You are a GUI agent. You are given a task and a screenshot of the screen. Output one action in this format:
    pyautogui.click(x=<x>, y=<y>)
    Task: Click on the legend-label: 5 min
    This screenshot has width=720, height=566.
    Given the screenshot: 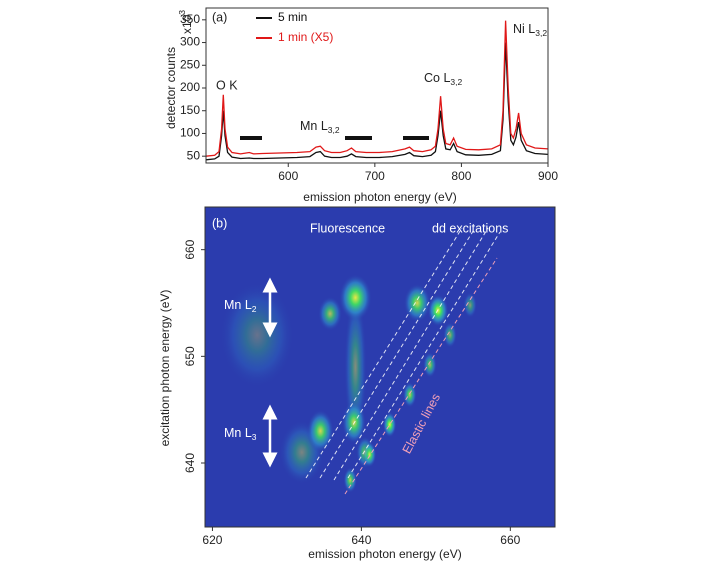 What is the action you would take?
    pyautogui.click(x=292, y=17)
    